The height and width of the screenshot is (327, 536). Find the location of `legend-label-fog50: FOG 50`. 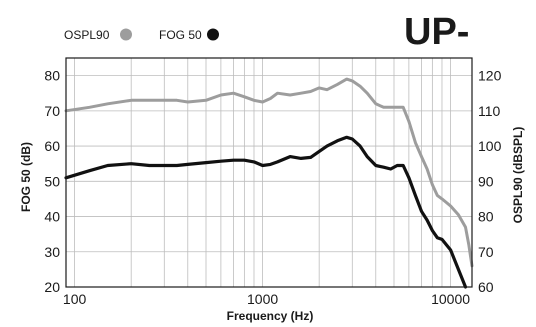

legend-label-fog50: FOG 50 is located at coordinates (180, 35).